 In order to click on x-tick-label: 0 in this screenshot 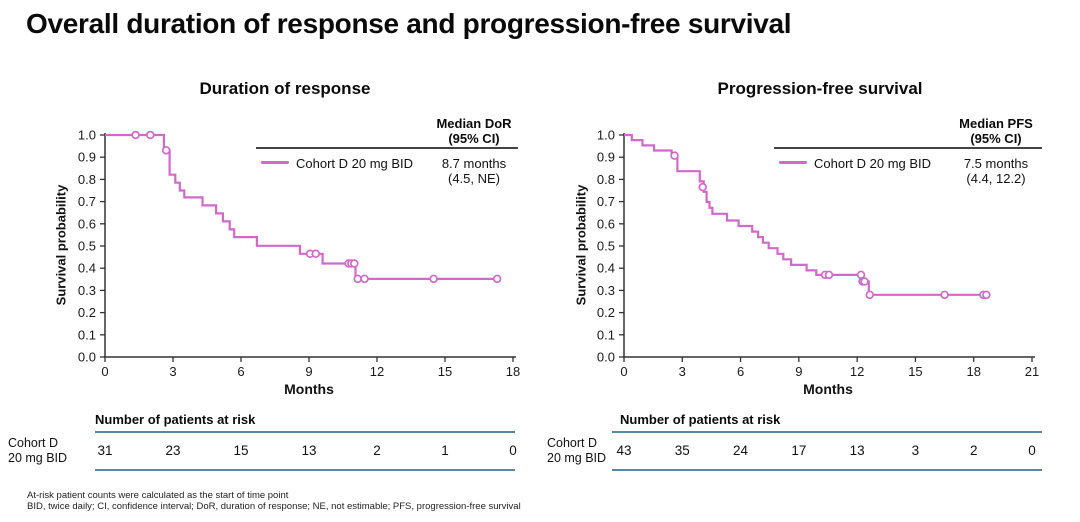, I will do `click(104, 371)`.